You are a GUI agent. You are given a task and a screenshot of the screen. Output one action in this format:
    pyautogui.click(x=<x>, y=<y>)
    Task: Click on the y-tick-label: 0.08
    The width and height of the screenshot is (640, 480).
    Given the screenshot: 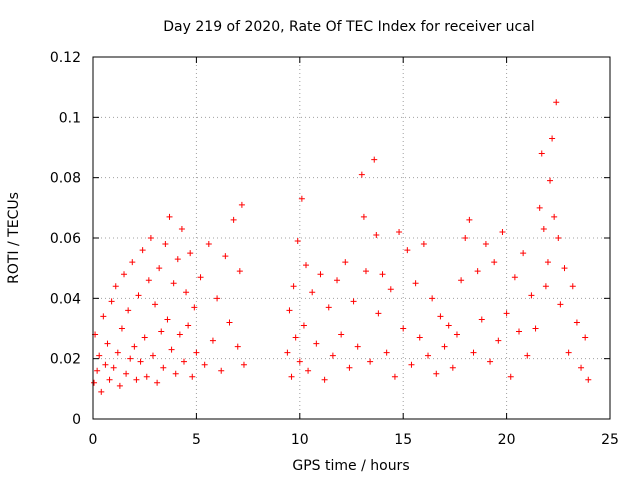 What is the action you would take?
    pyautogui.click(x=65, y=179)
    